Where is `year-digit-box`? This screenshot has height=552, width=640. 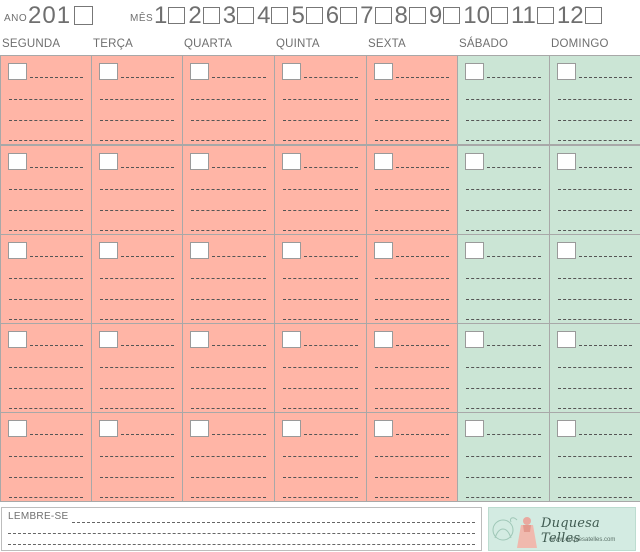
year-digit-box is located at coordinates (83, 15).